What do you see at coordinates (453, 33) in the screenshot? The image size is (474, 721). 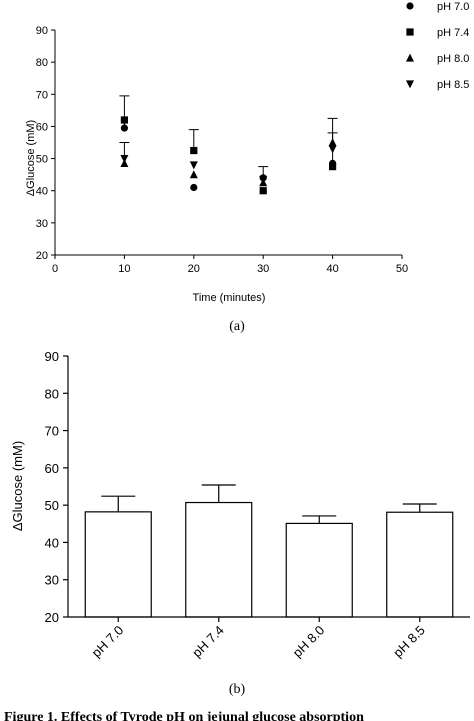 I see `legend-label: pH 7.4` at bounding box center [453, 33].